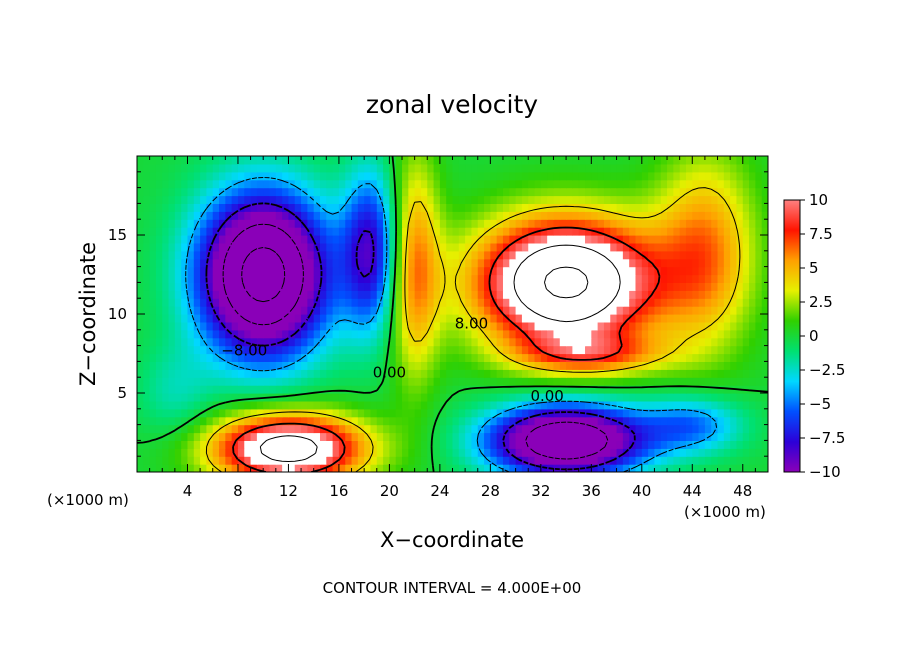 The height and width of the screenshot is (654, 904). I want to click on x-tick-label: 24, so click(439, 491).